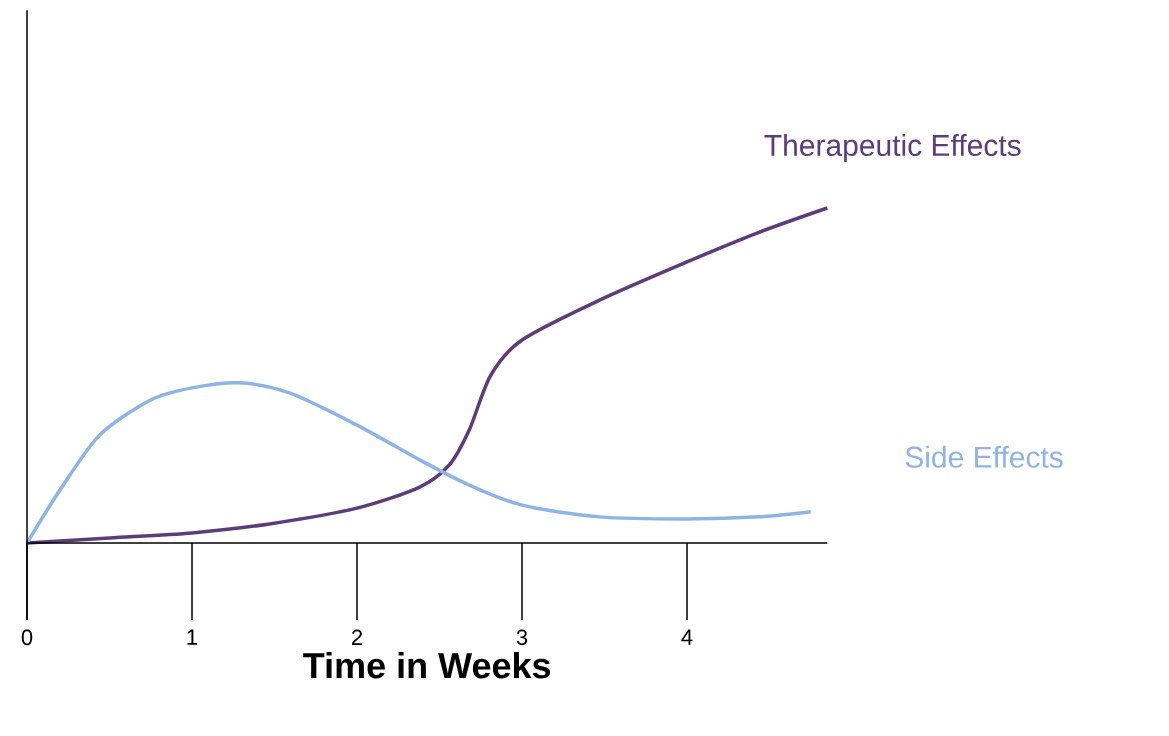 This screenshot has width=1169, height=736. Describe the element at coordinates (192, 637) in the screenshot. I see `x-tick-label: 1` at that location.